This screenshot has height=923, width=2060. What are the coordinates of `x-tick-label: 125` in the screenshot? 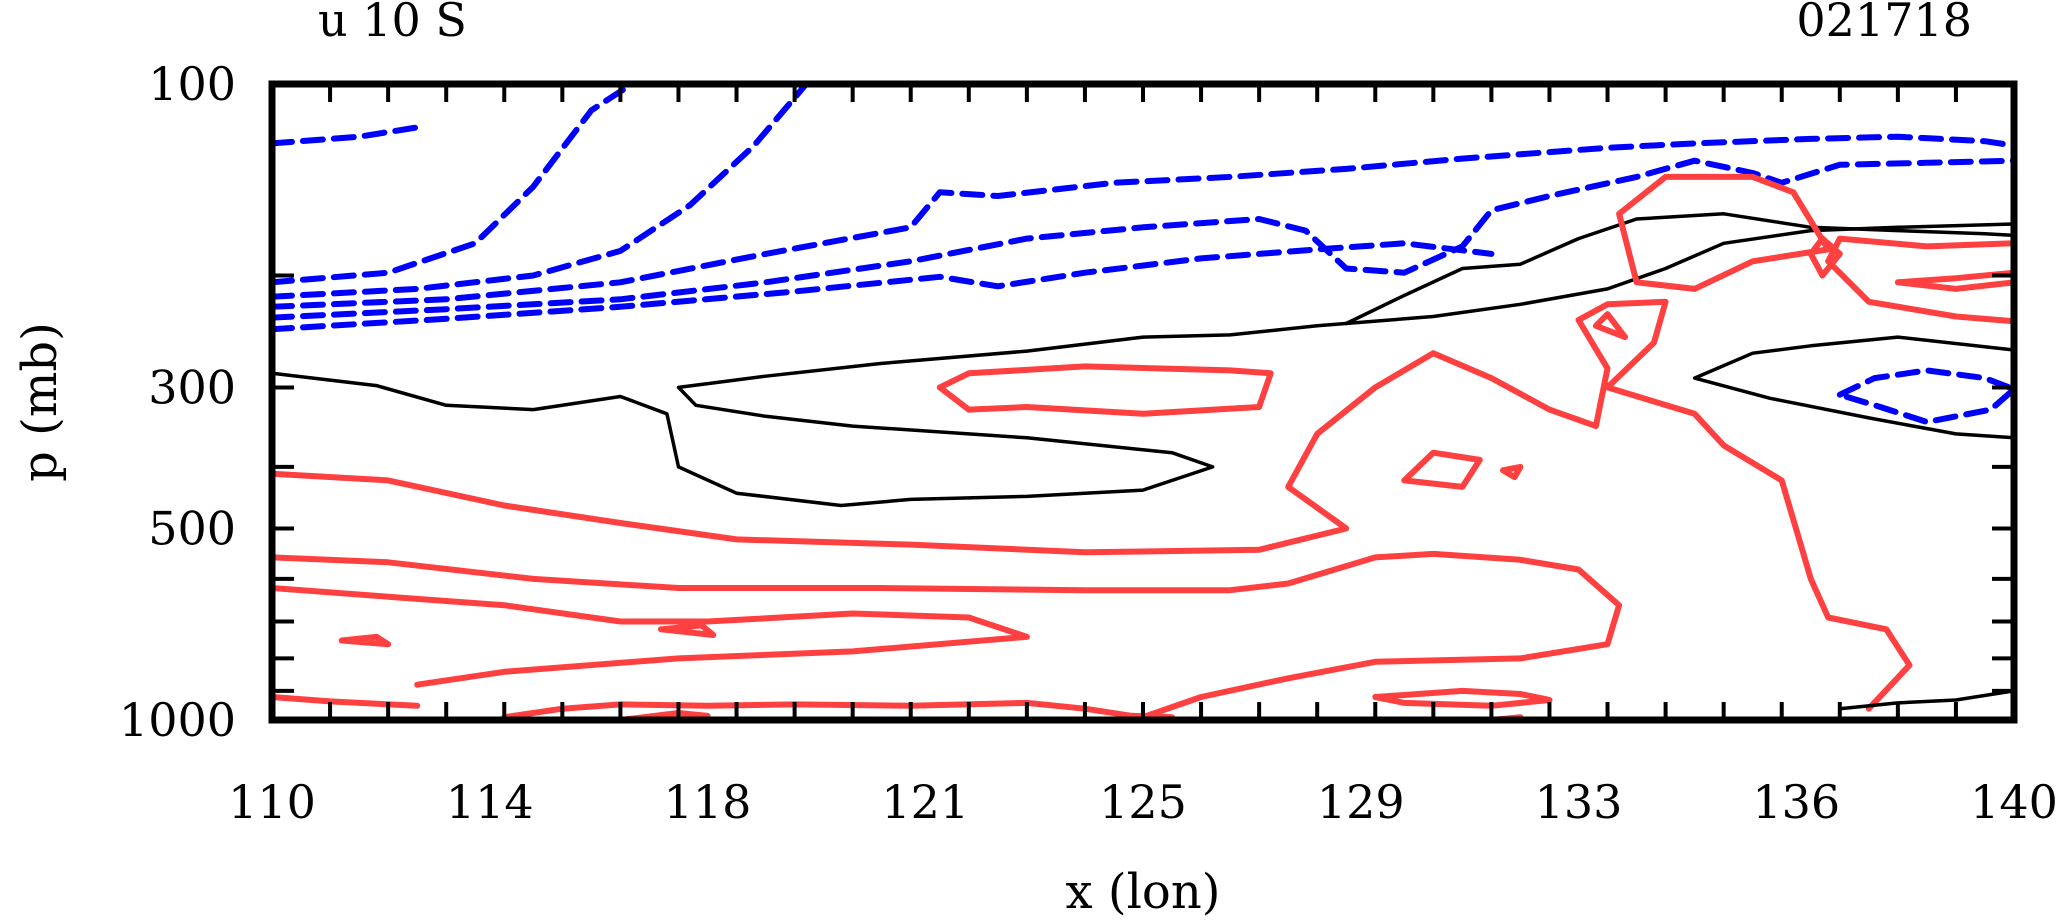 It's located at (1143, 802).